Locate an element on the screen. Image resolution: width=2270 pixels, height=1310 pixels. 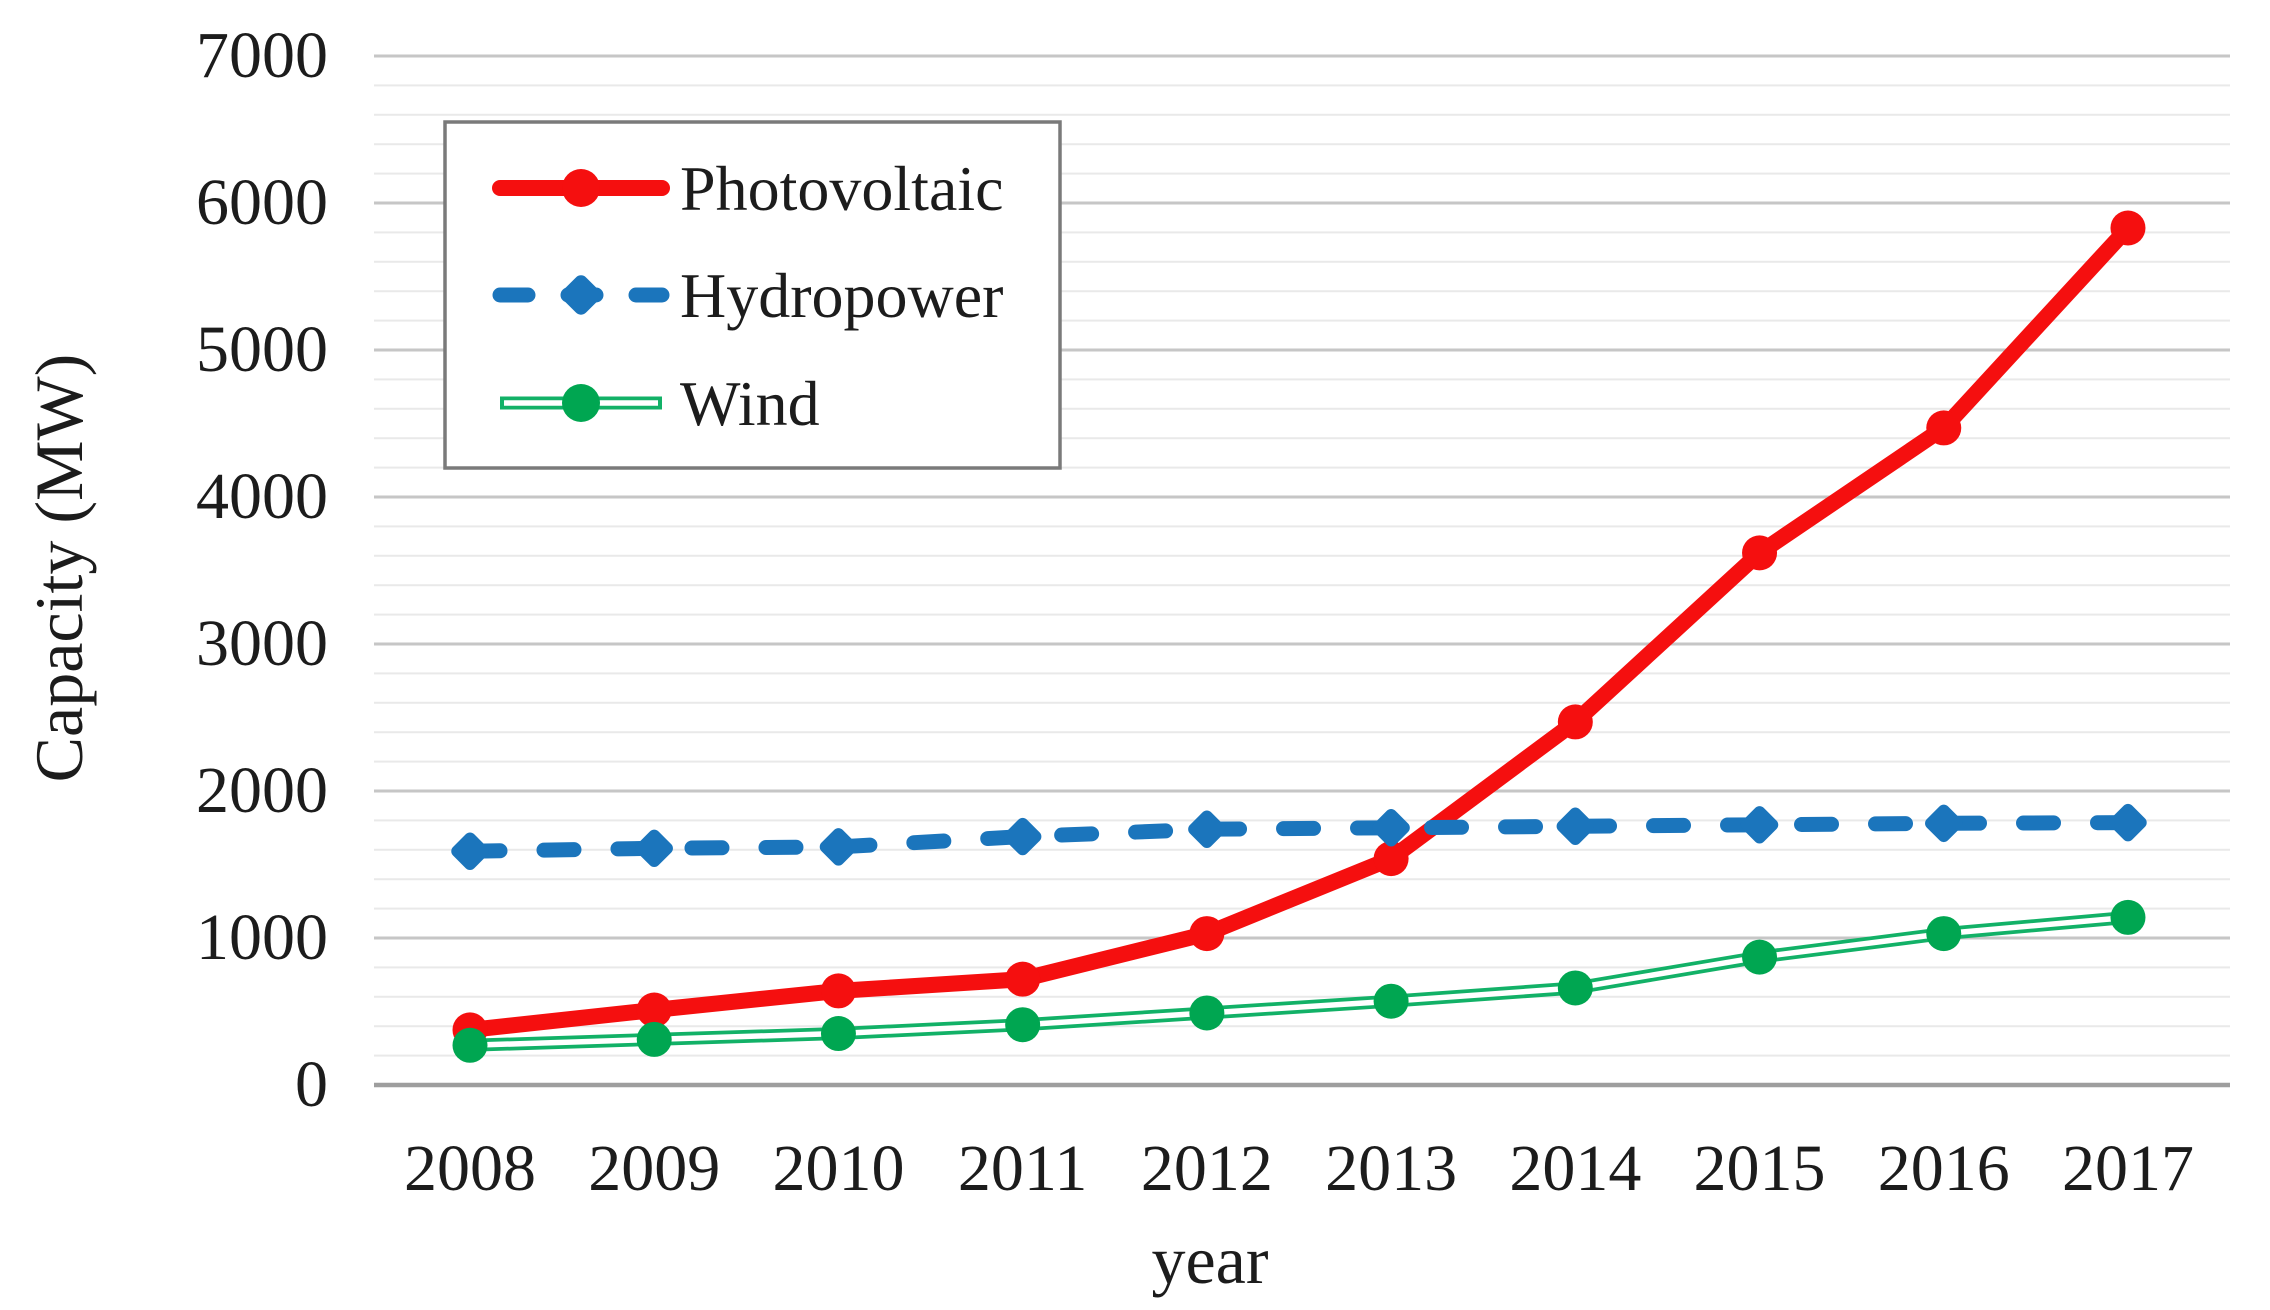
legend: Photovoltaic Hydropower Wind is located at coordinates (752, 295).